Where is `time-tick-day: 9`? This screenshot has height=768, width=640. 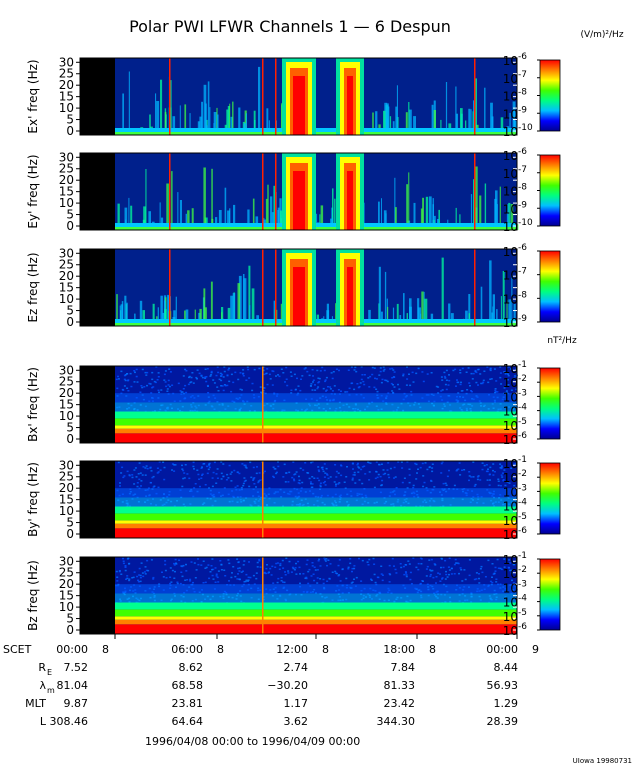
time-tick-day: 9 is located at coordinates (535, 649).